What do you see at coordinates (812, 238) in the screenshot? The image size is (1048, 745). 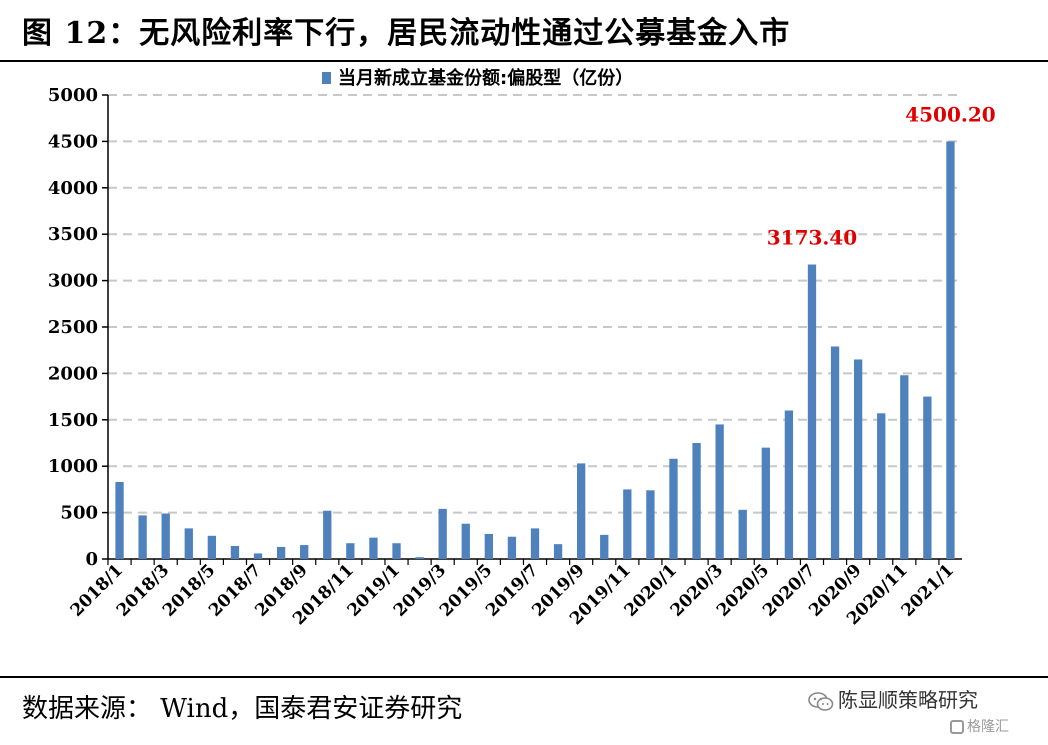 I see `data-label: 3173.40` at bounding box center [812, 238].